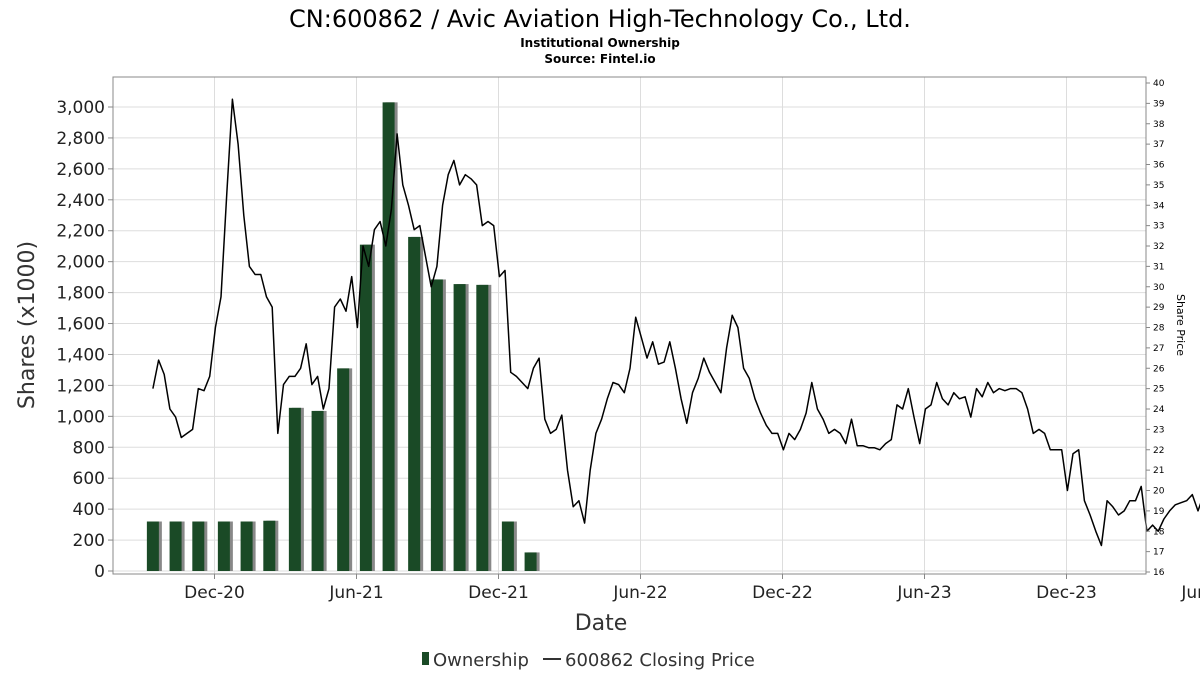 This screenshot has width=1200, height=675. Describe the element at coordinates (80, 294) in the screenshot. I see `y-tick-label: 1,800` at that location.